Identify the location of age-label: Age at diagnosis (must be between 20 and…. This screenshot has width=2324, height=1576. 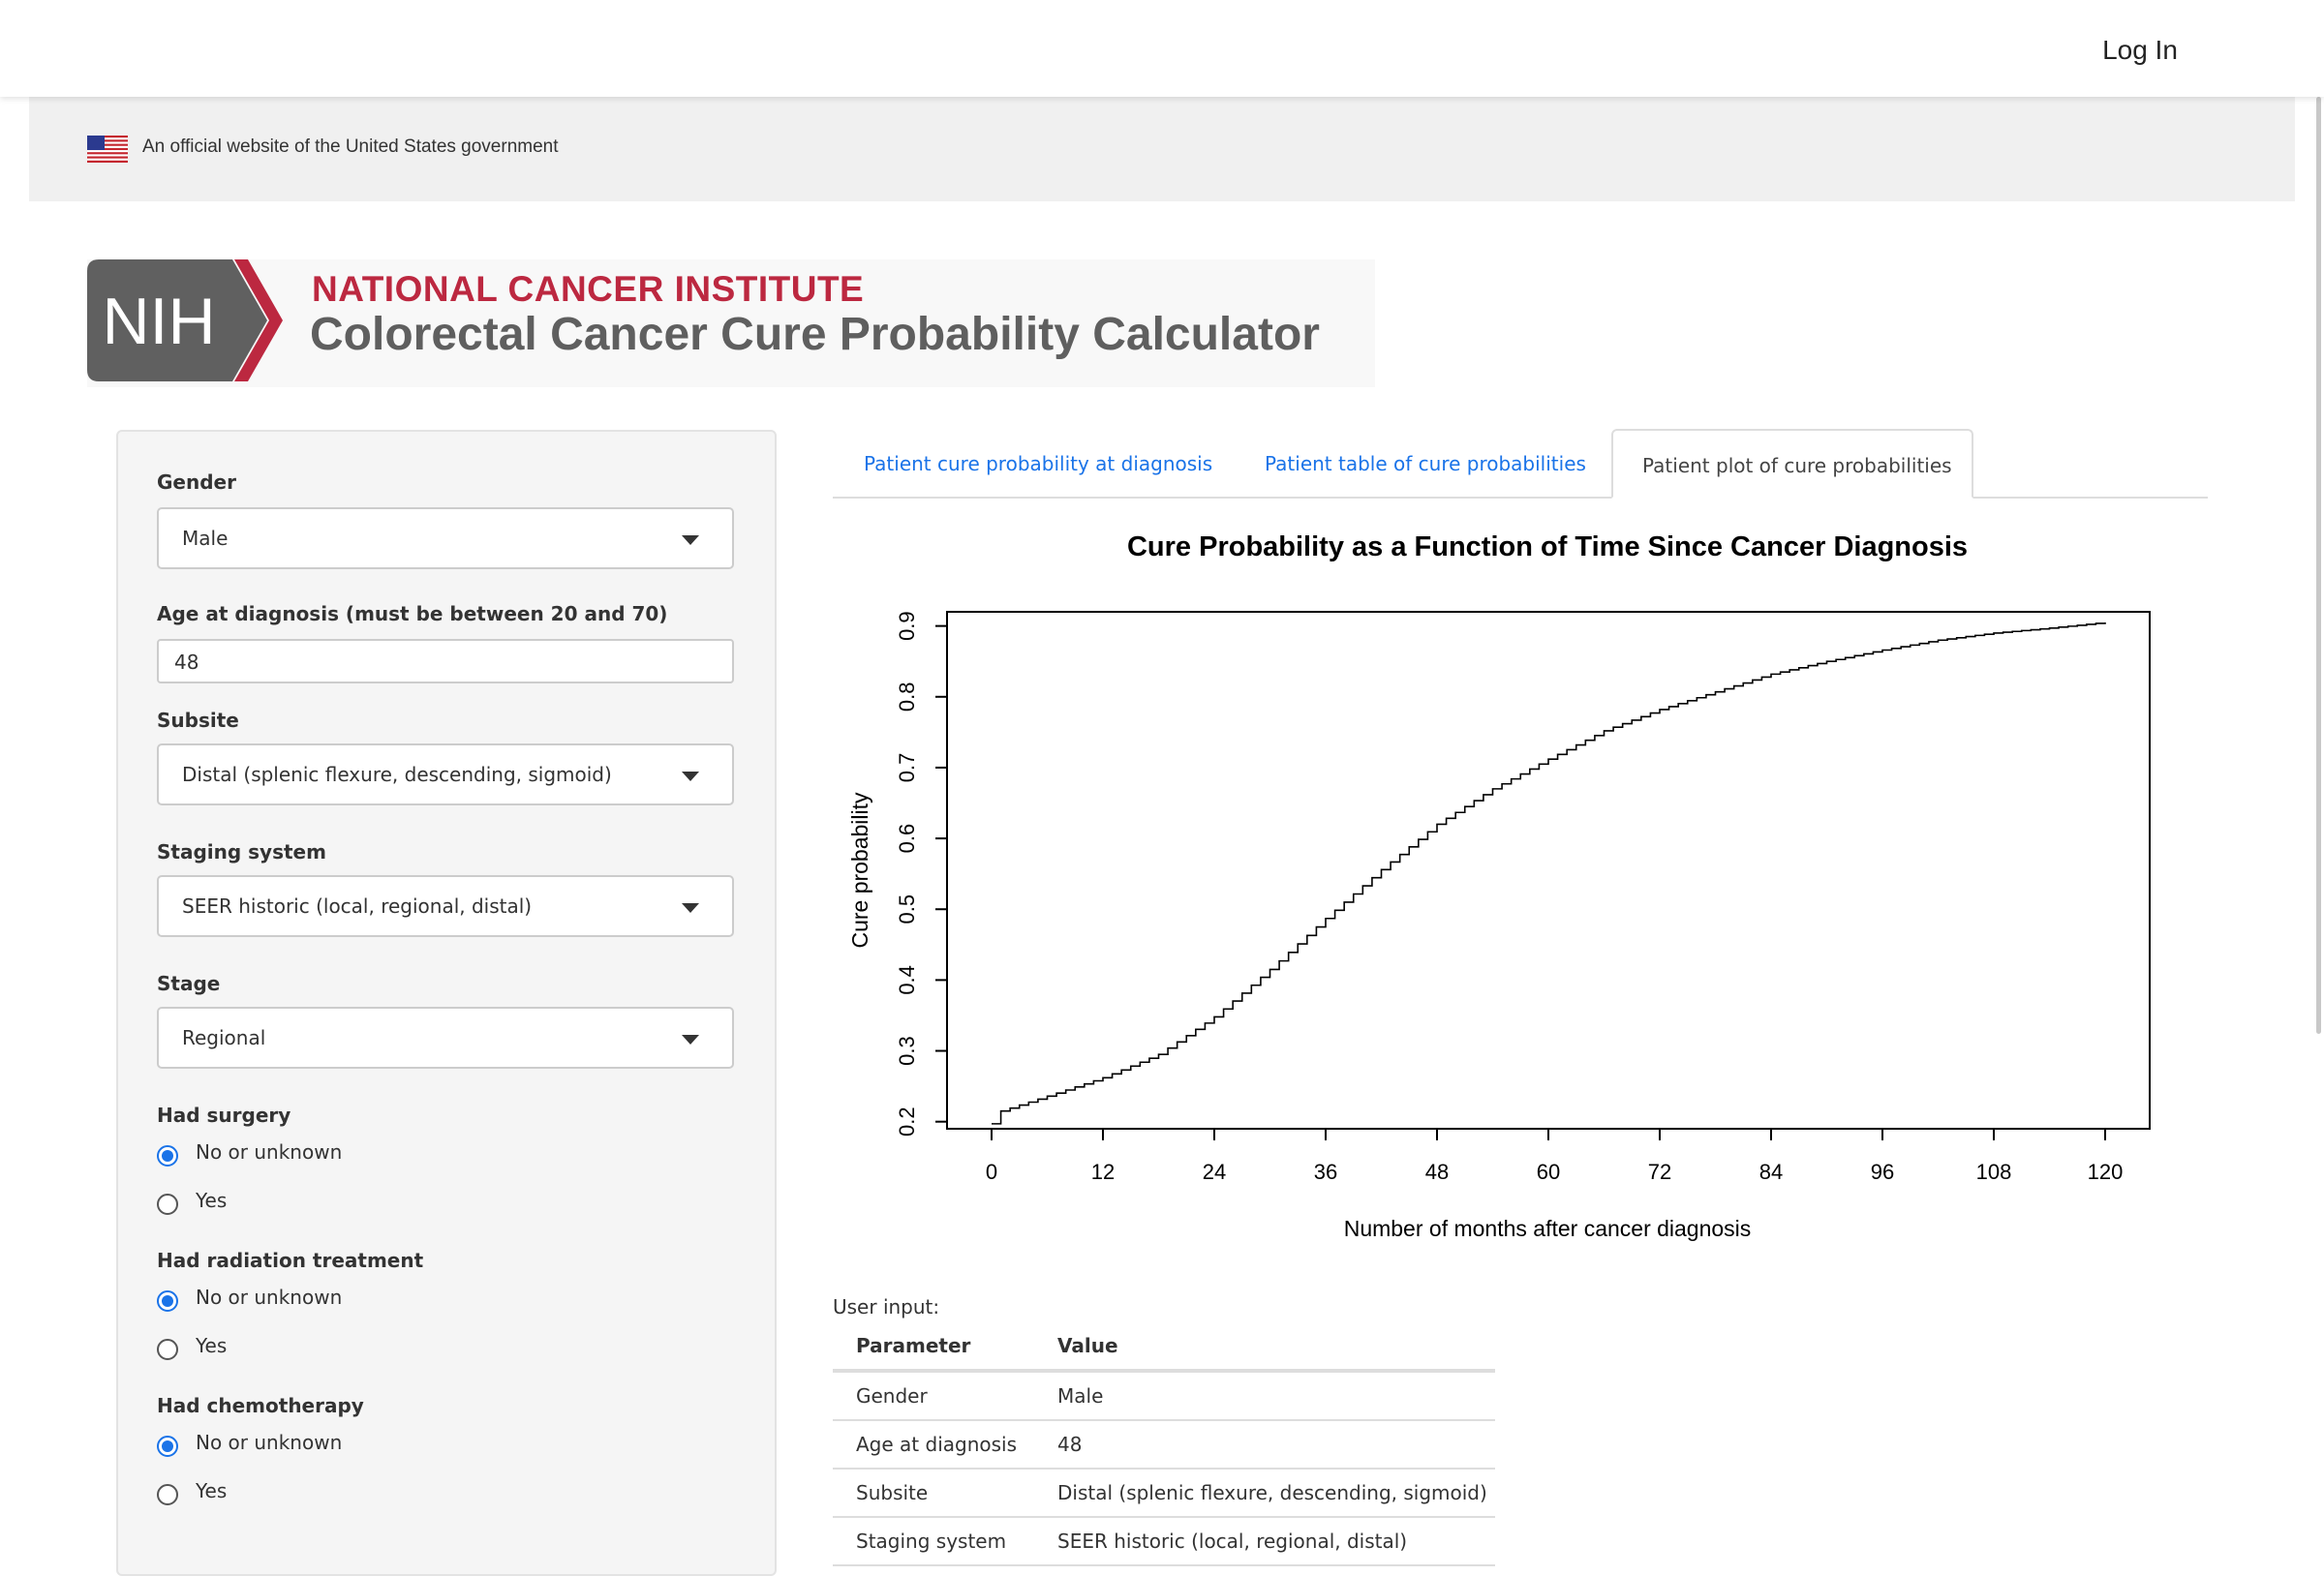
(413, 613).